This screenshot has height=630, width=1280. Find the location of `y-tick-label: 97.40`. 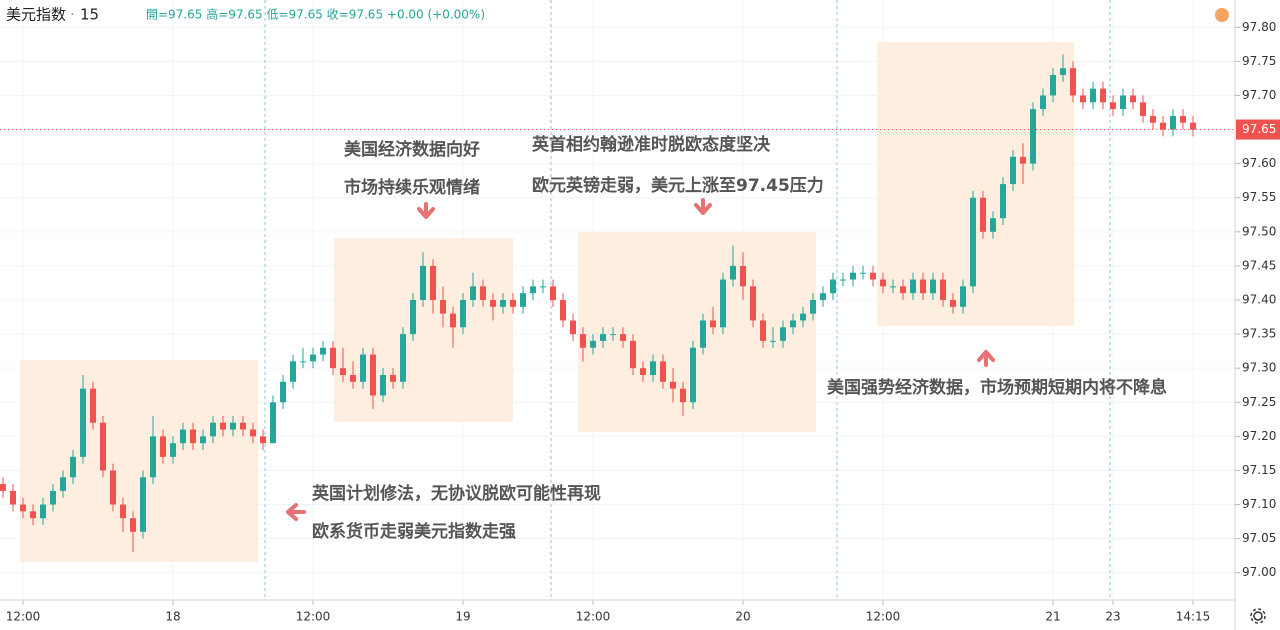

y-tick-label: 97.40 is located at coordinates (1259, 300).